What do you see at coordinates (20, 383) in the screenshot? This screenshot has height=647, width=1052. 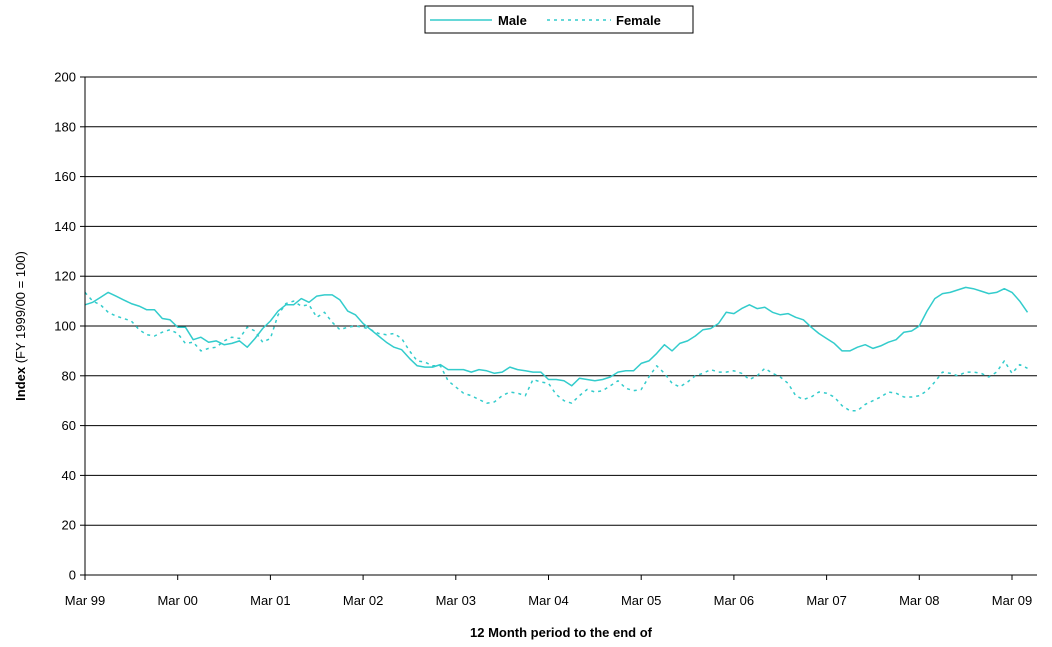 I see `y-axis-title-bold: Index` at bounding box center [20, 383].